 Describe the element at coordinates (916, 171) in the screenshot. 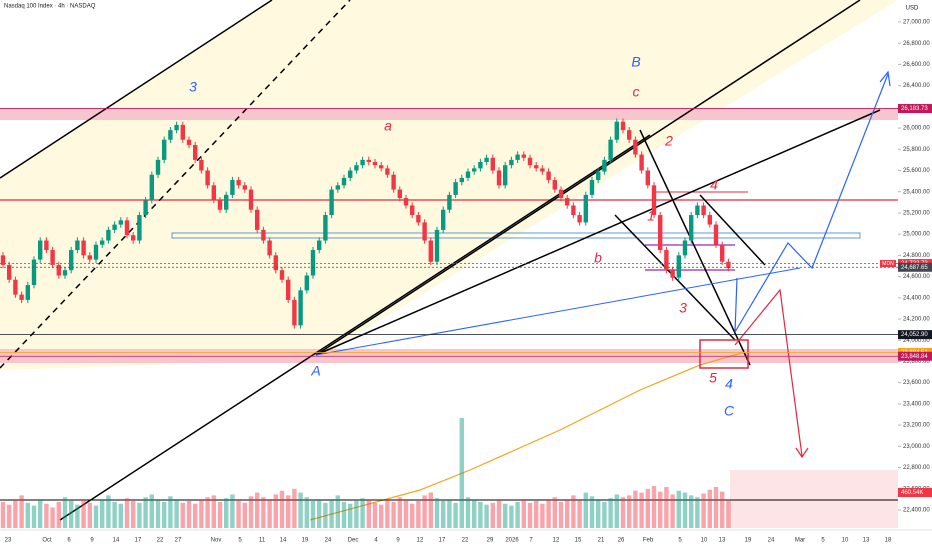

I see `y-tick-label: 25,600.00` at that location.